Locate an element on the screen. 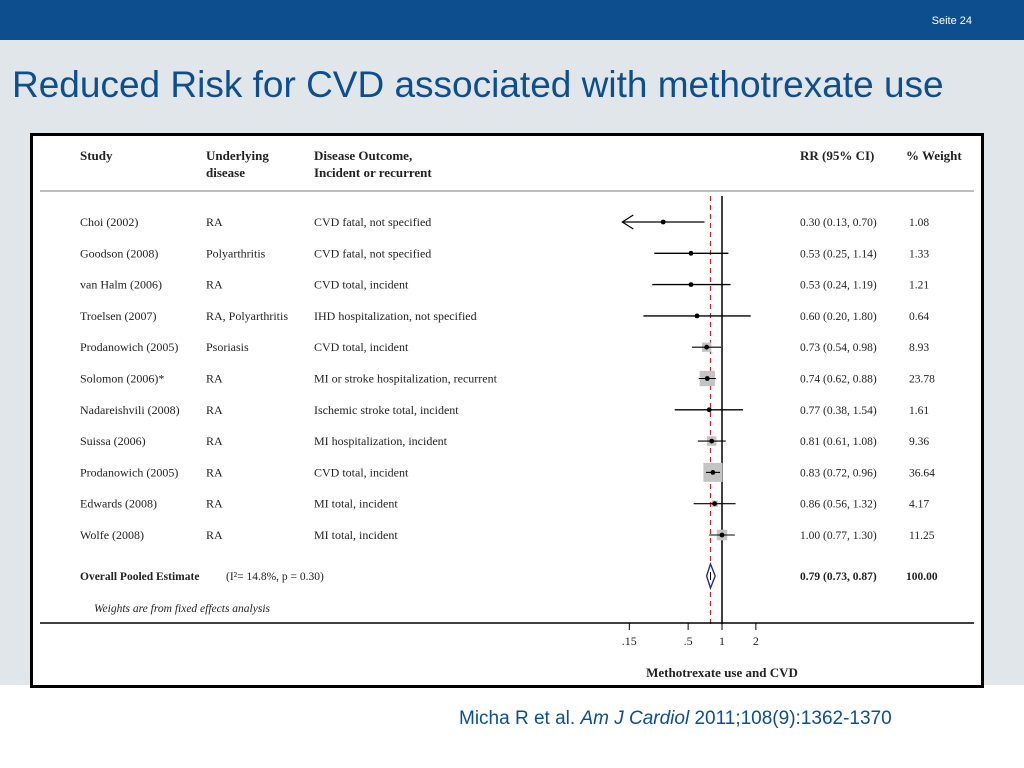  disease-outcome: IHD hospitalization, not specified is located at coordinates (395, 316).